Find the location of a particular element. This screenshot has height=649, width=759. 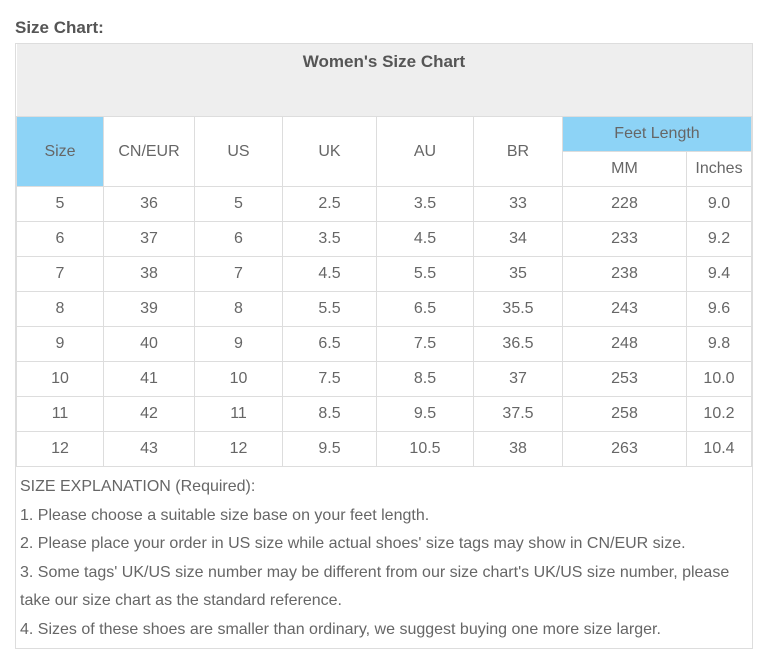

header-us: US is located at coordinates (238, 151).